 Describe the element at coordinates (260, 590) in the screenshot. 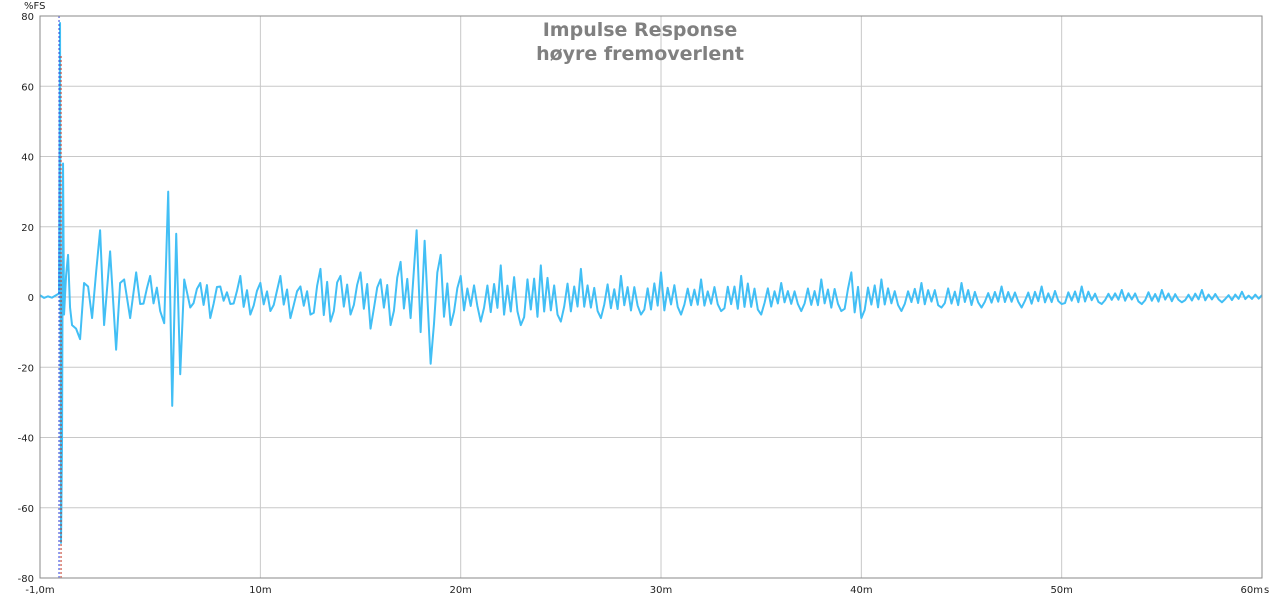

I see `x-tick-label: 10m` at that location.